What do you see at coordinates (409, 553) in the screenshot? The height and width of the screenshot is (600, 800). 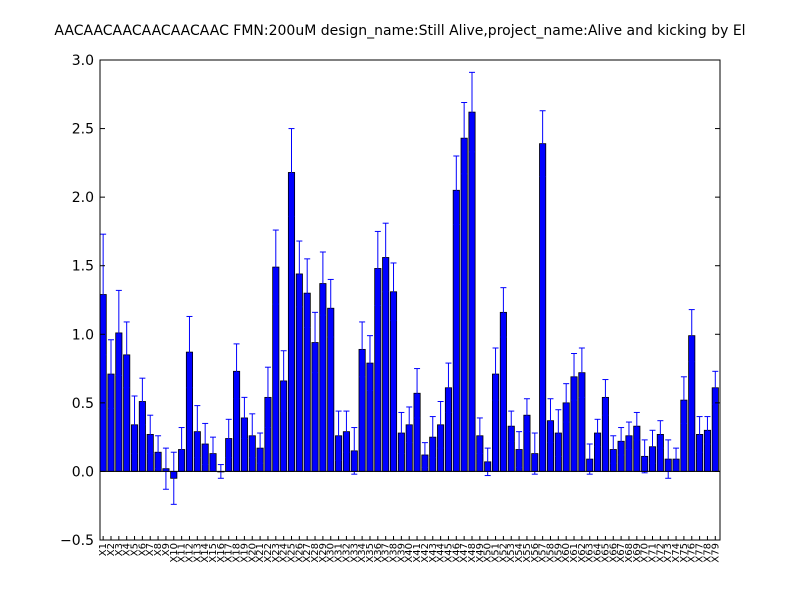 I see `x-tick-label: X40` at bounding box center [409, 553].